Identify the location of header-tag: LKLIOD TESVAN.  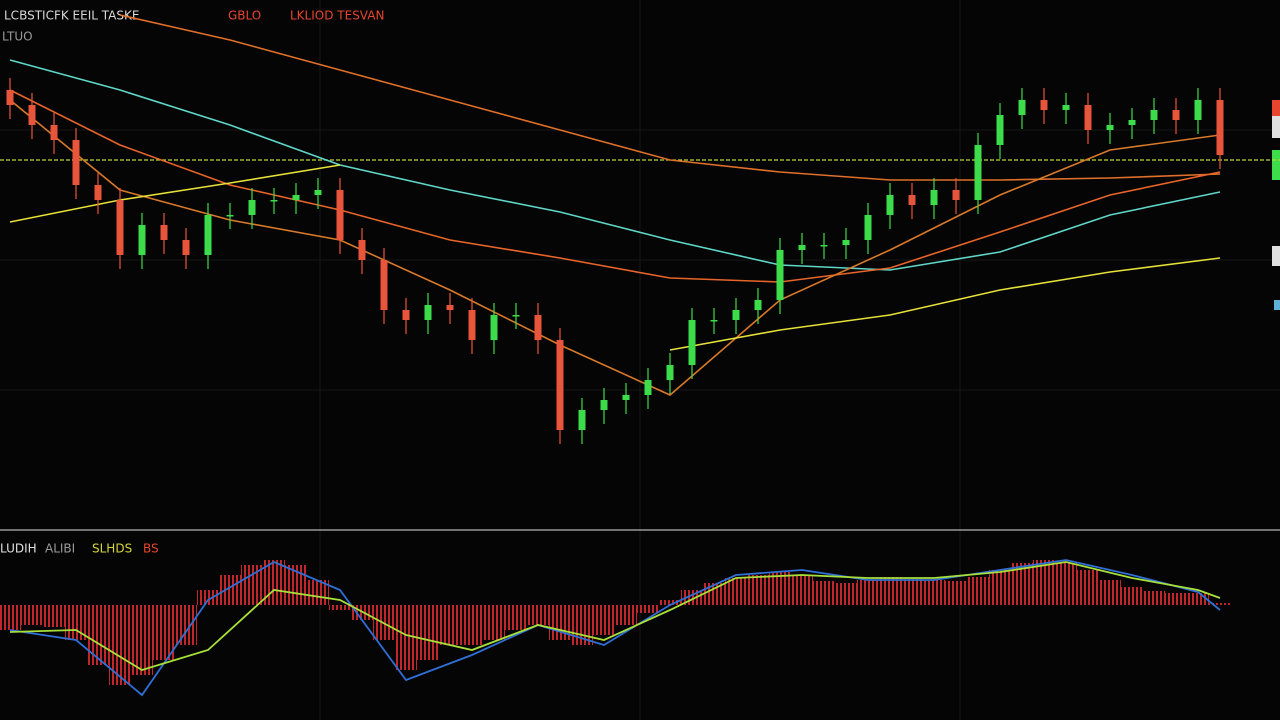
(337, 16).